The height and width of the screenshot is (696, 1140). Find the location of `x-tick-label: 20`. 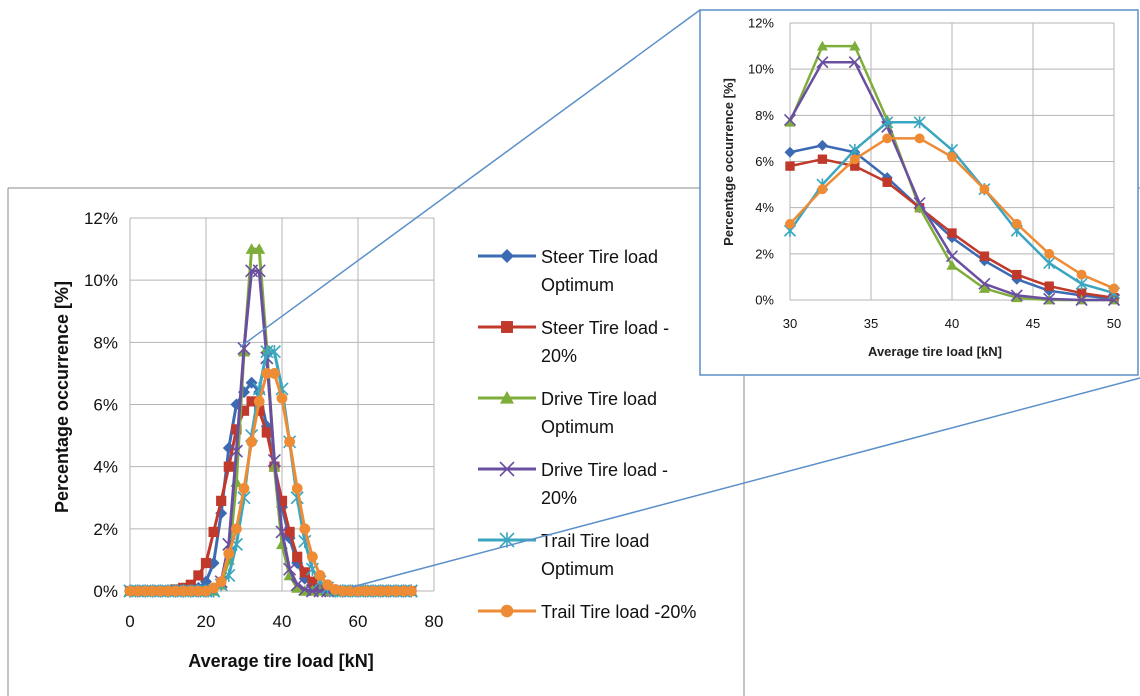

x-tick-label: 20 is located at coordinates (206, 621).